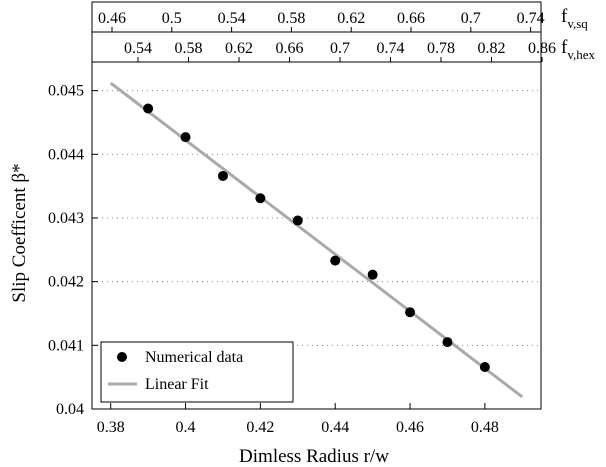 The image size is (606, 467). What do you see at coordinates (471, 18) in the screenshot?
I see `top-sq-tick-label: 0.7` at bounding box center [471, 18].